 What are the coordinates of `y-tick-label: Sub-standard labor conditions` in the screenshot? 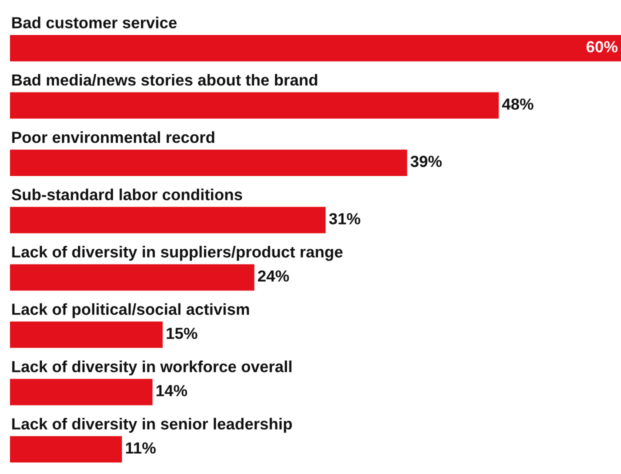 It's located at (127, 194).